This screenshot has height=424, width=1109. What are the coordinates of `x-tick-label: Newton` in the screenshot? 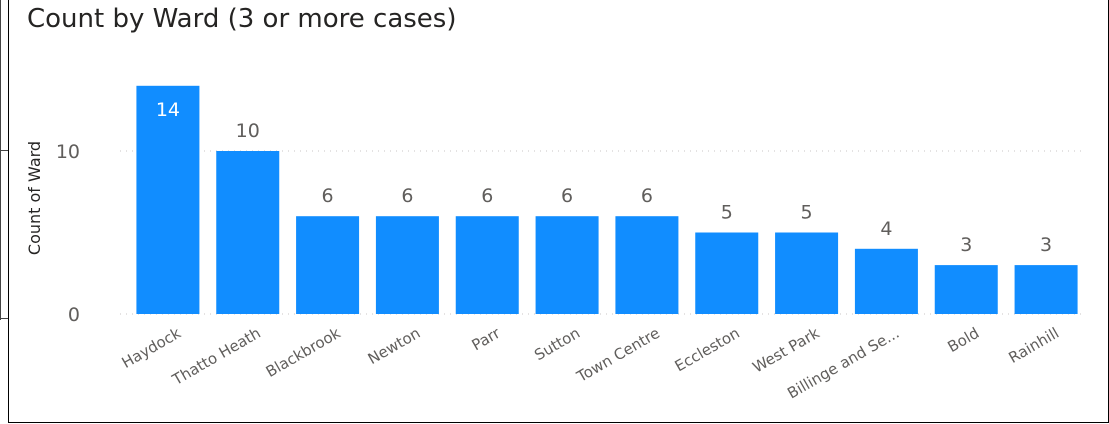 It's located at (394, 346).